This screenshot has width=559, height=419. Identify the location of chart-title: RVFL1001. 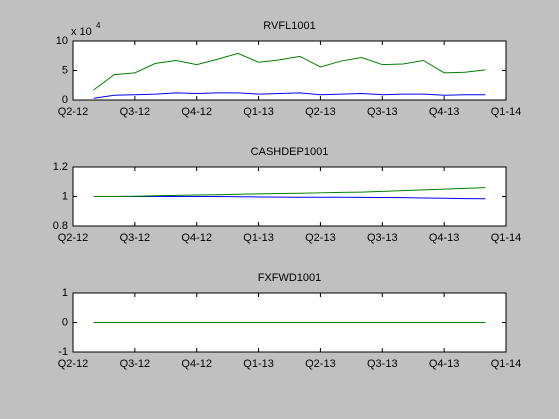
(289, 26).